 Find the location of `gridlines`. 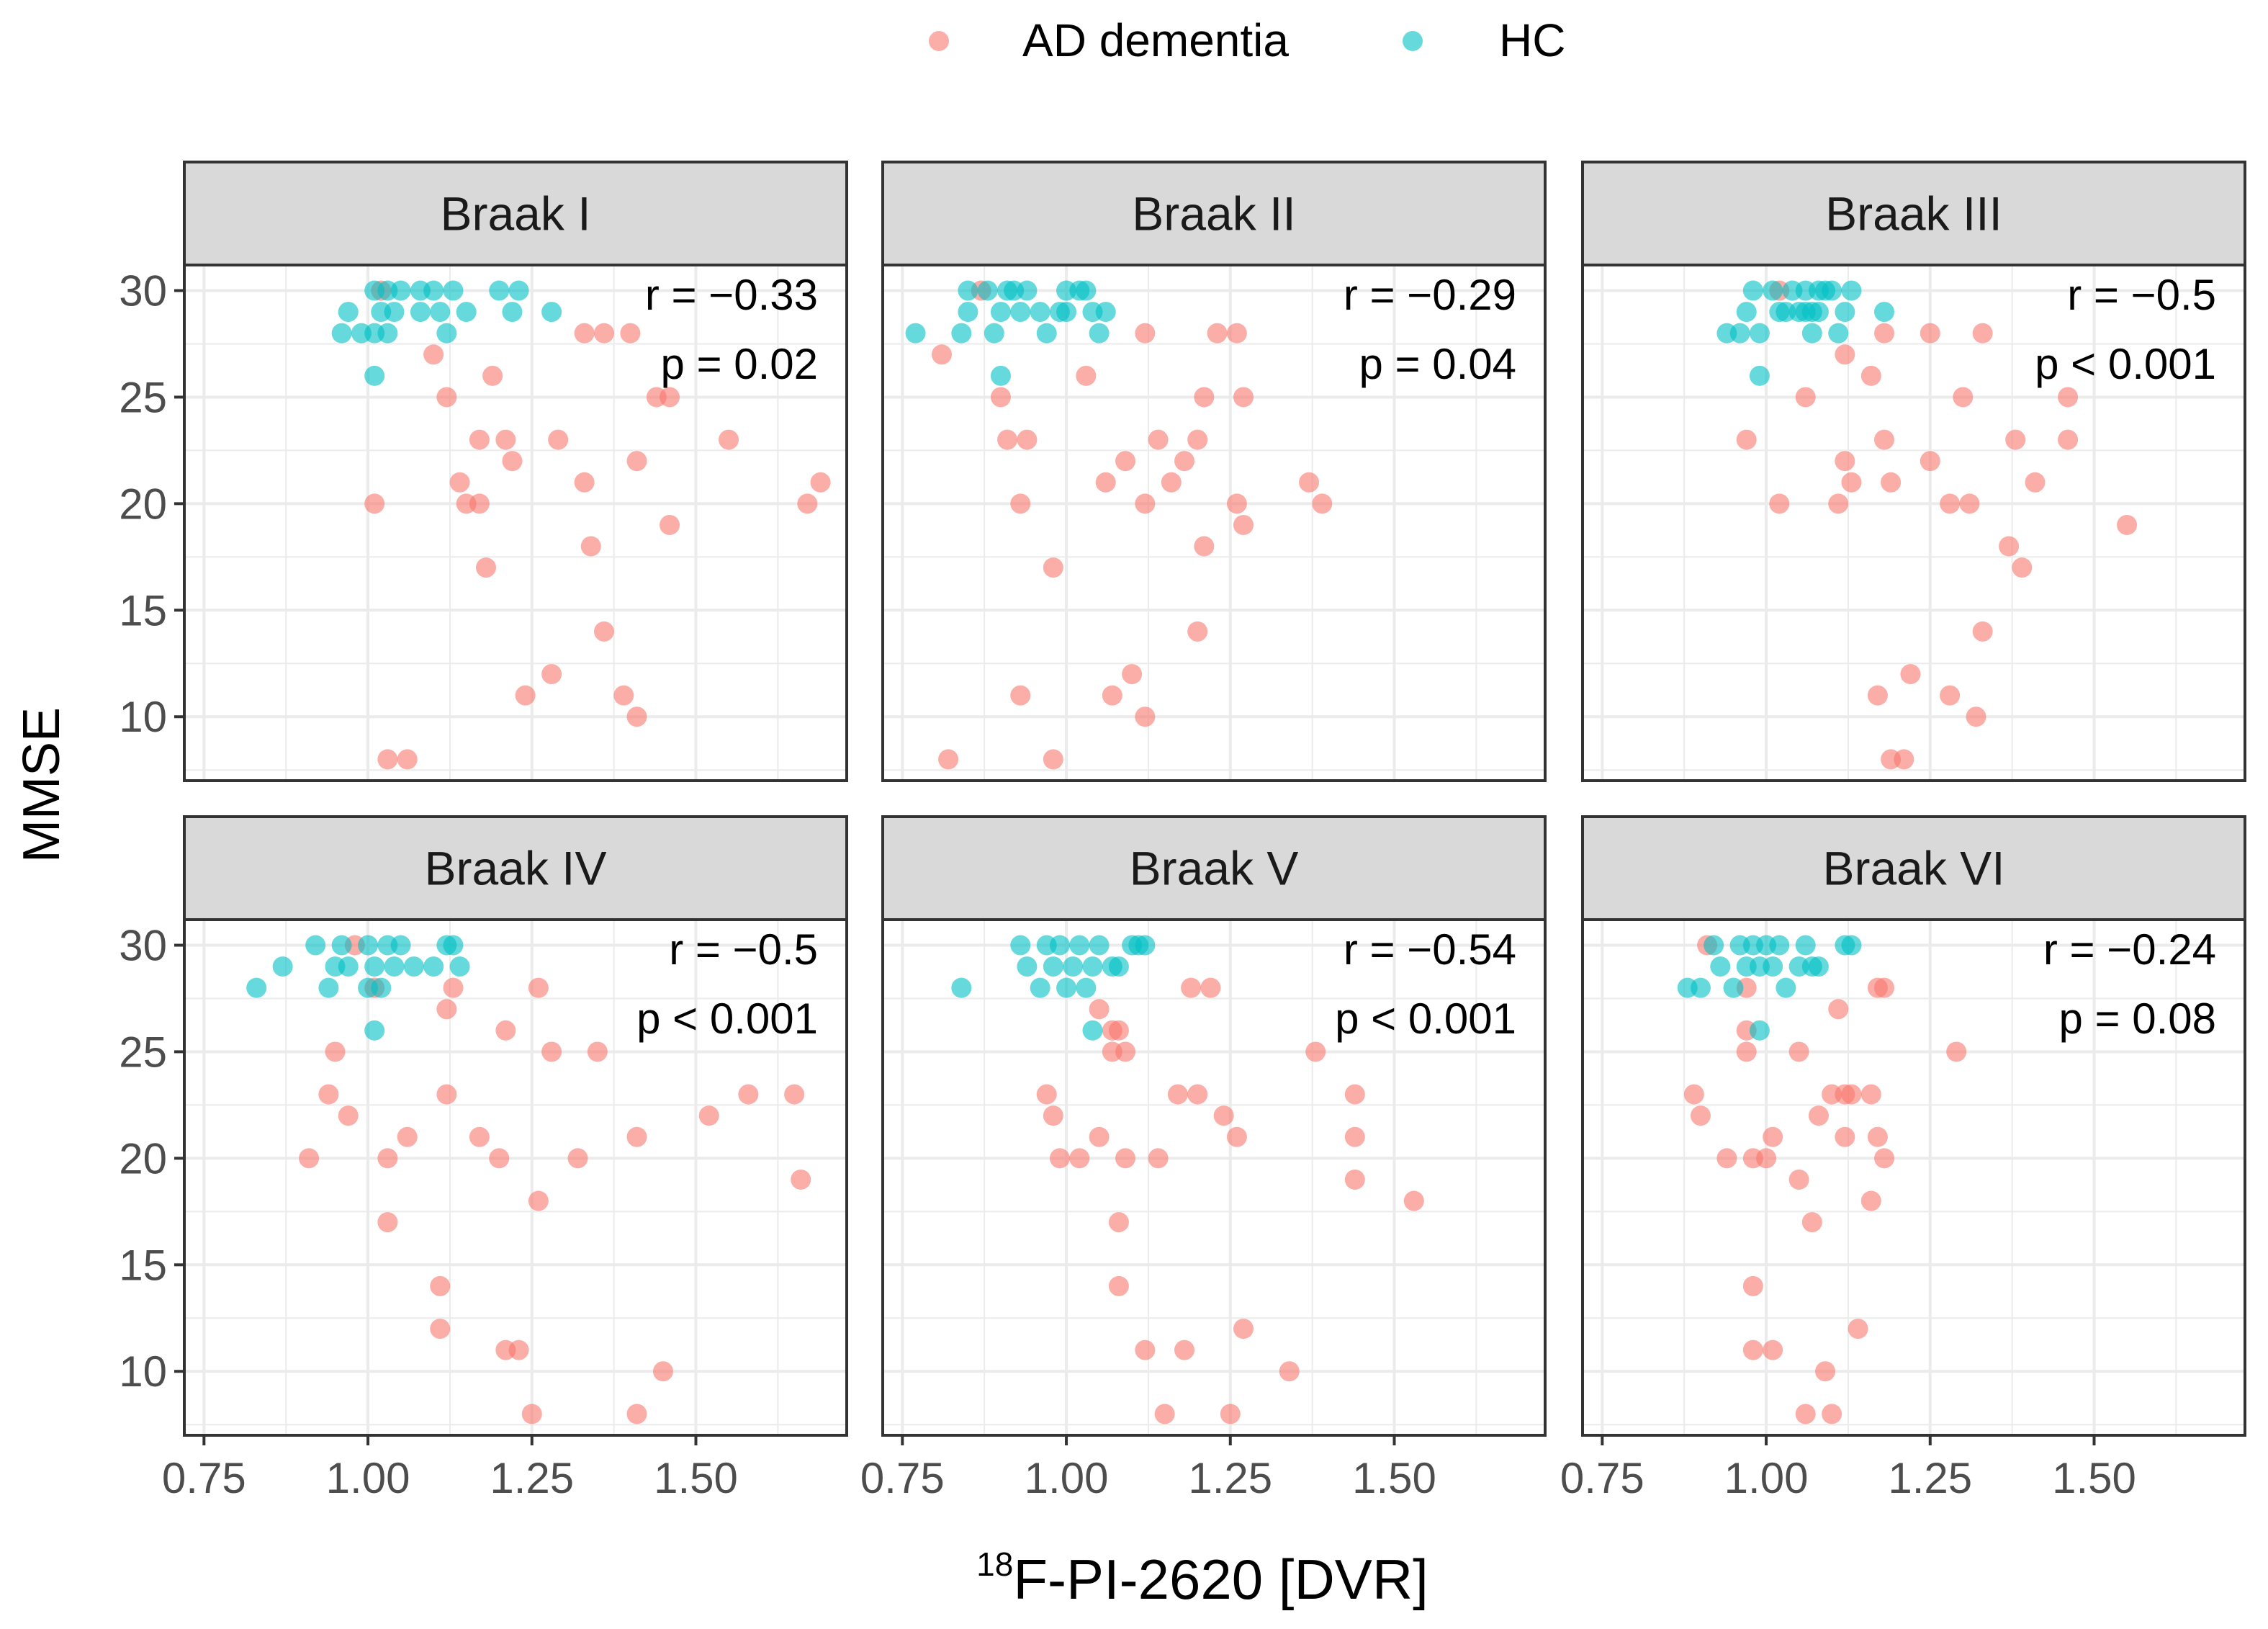

gridlines is located at coordinates (515, 1177).